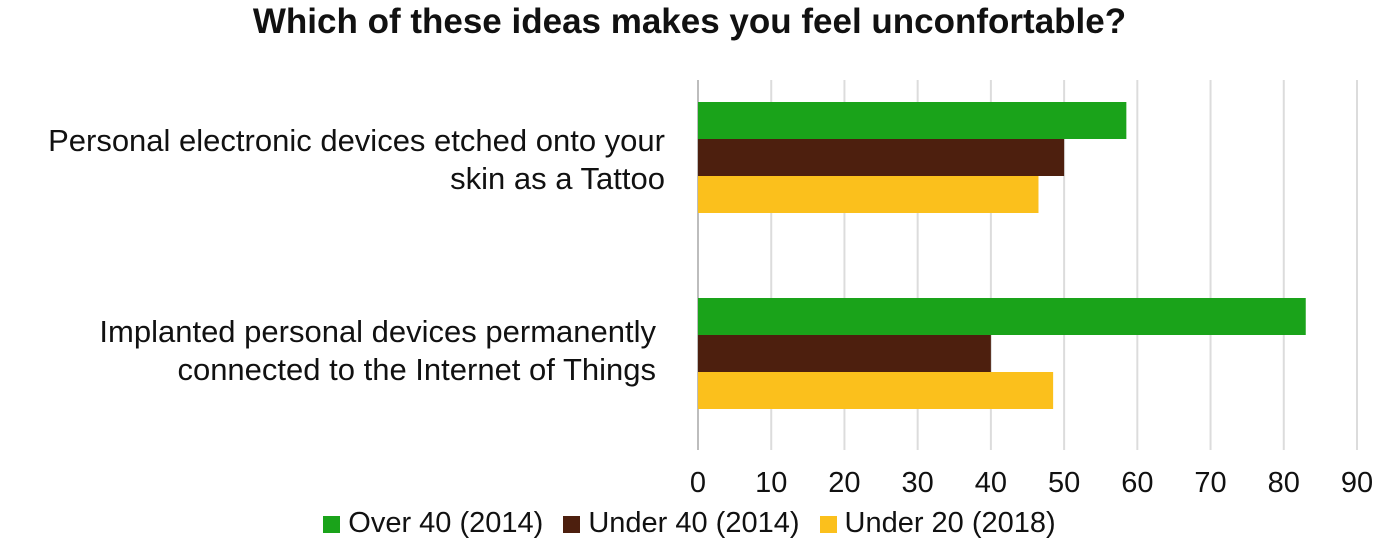 This screenshot has width=1379, height=546. What do you see at coordinates (991, 483) in the screenshot?
I see `x-tick-label: 40` at bounding box center [991, 483].